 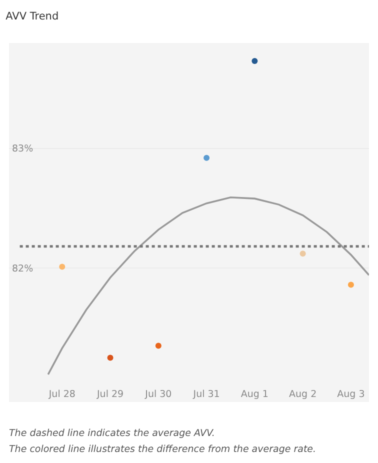 What do you see at coordinates (112, 433) in the screenshot?
I see `text: The dashed line indicates the average AVV.` at bounding box center [112, 433].